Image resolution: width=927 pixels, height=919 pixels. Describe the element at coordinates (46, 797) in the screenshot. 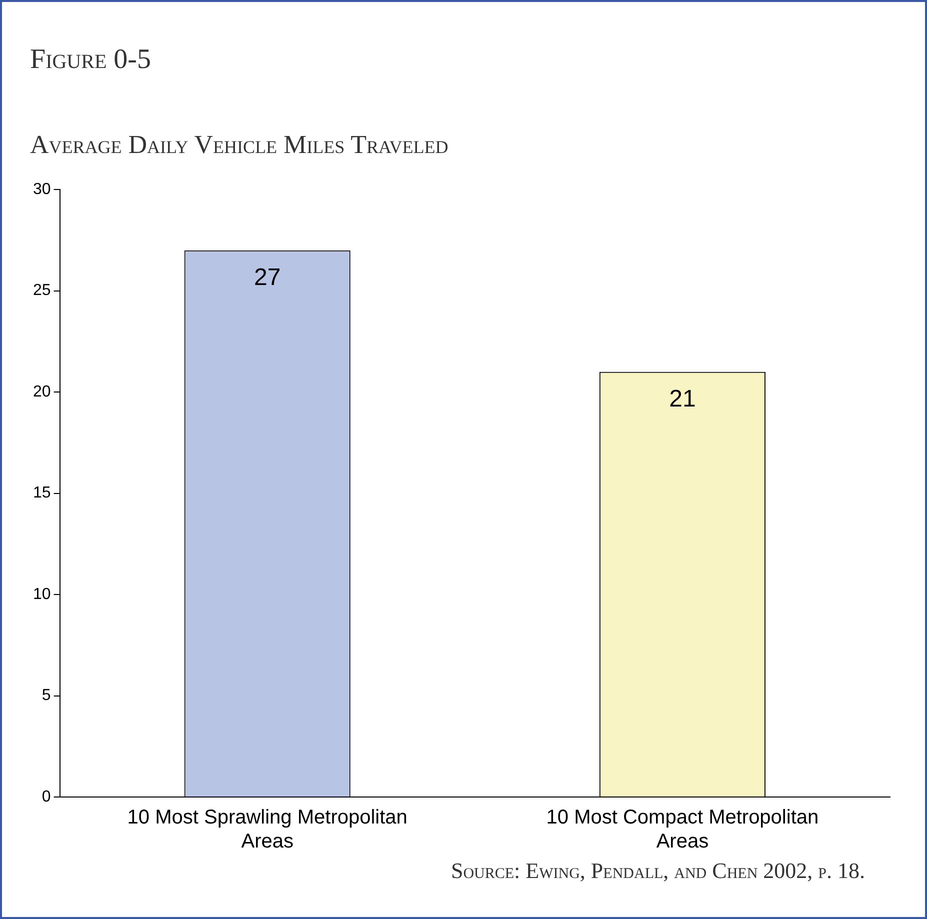

I see `y-tick-label: 0` at that location.